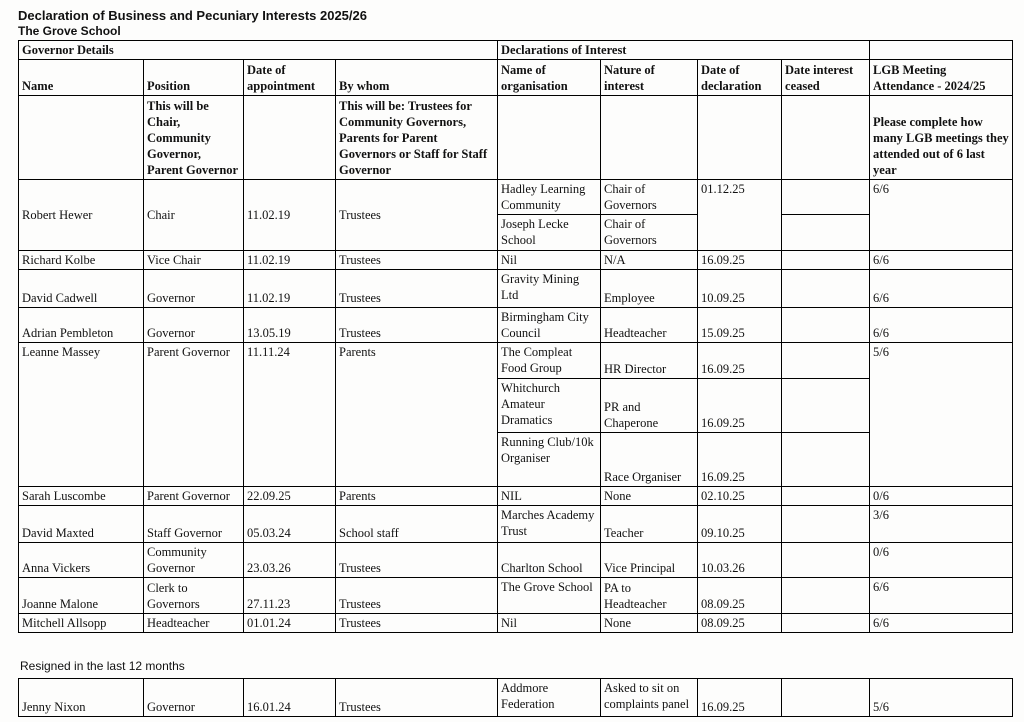 The image size is (1024, 722). I want to click on cell-by-whom: School staff, so click(416, 524).